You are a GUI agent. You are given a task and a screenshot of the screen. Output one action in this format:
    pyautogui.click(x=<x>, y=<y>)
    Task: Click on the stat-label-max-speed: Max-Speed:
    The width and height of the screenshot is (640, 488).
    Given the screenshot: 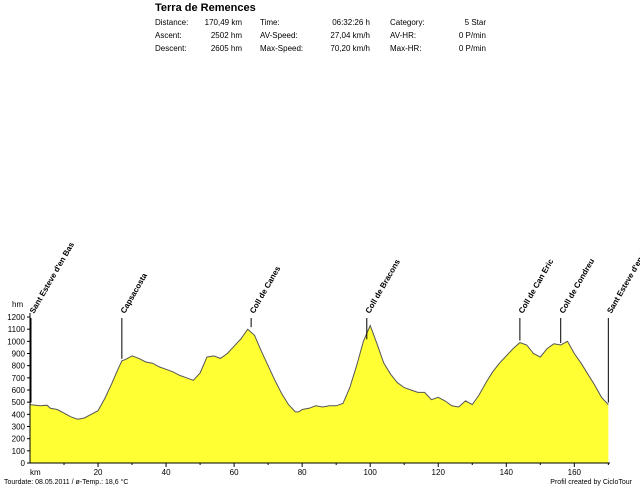 What is the action you would take?
    pyautogui.click(x=282, y=48)
    